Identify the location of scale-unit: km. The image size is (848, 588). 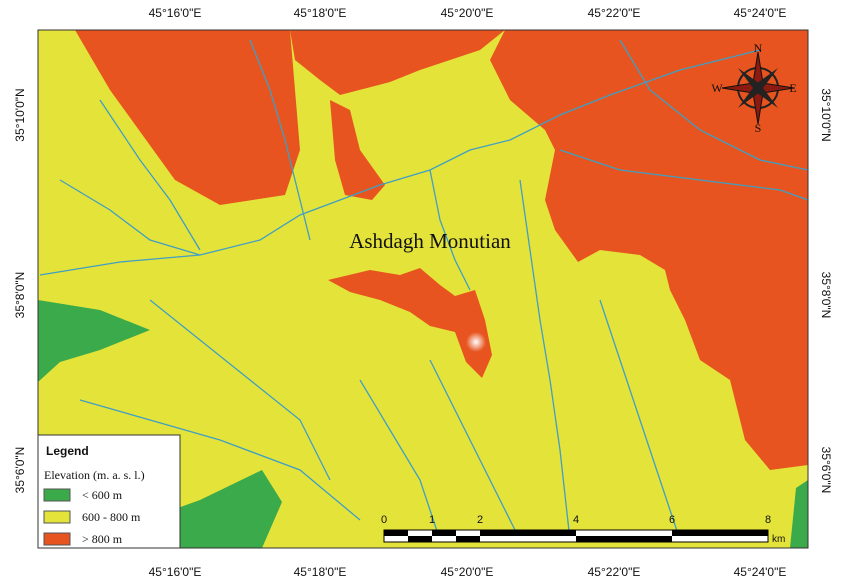
(778, 539).